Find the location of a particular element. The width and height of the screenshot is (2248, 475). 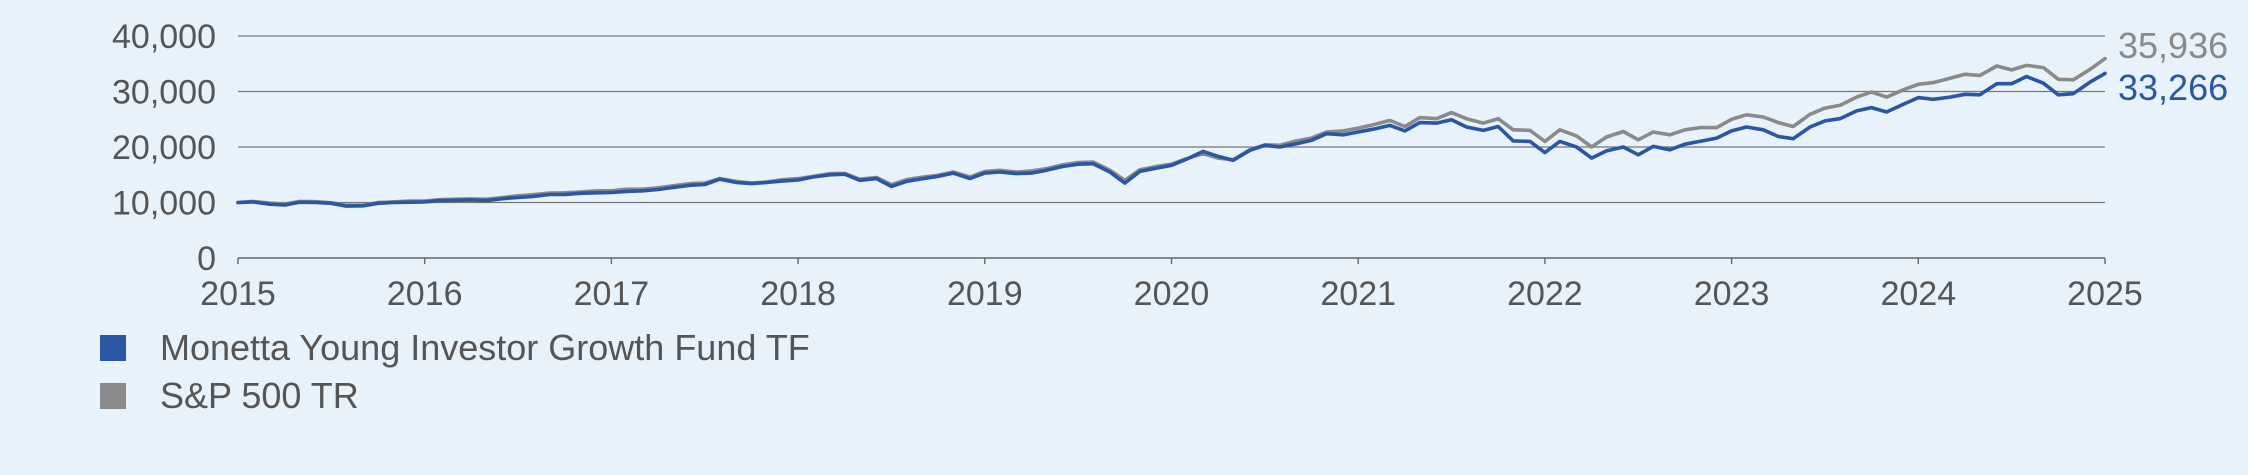

y-tick-label: 10,000 is located at coordinates (164, 204).